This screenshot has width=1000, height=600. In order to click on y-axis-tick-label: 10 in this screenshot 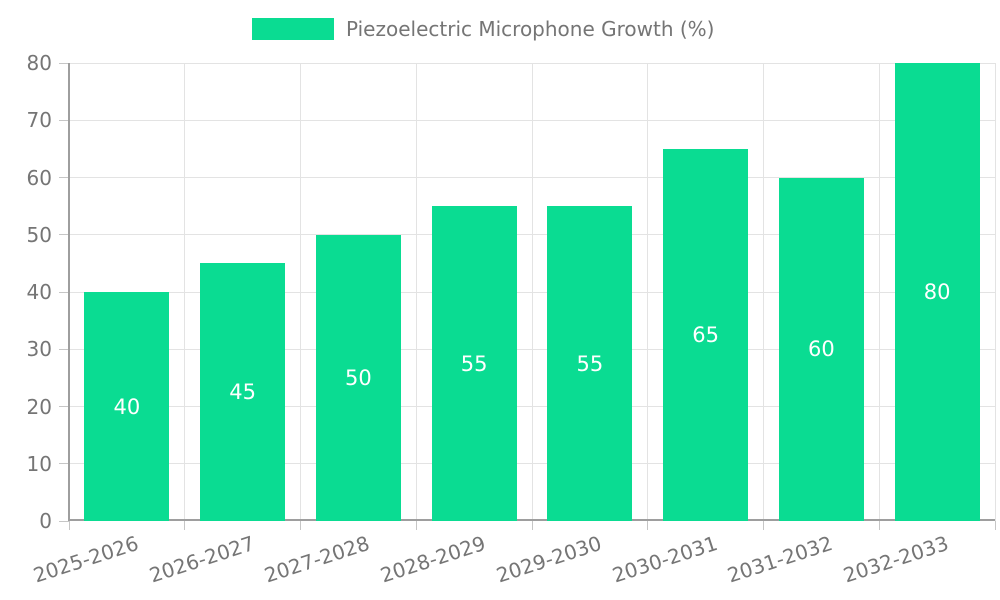, I will do `click(39, 463)`.